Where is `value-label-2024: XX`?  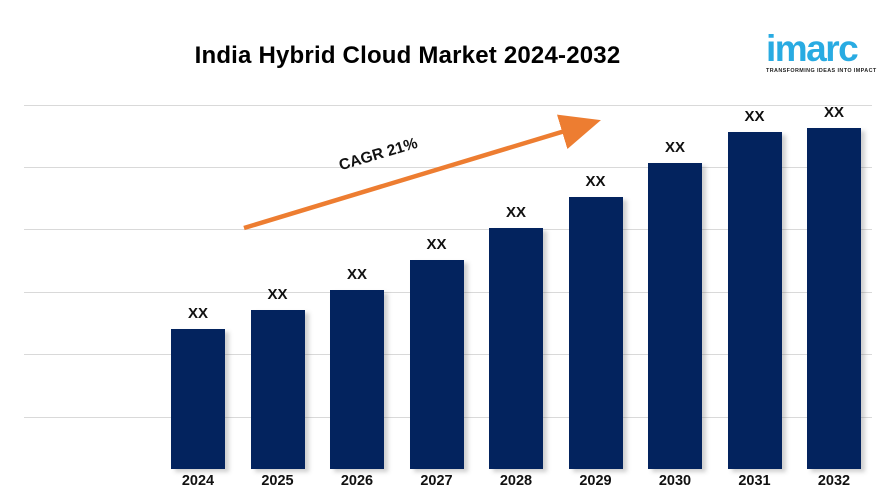
value-label-2024: XX is located at coordinates (197, 313).